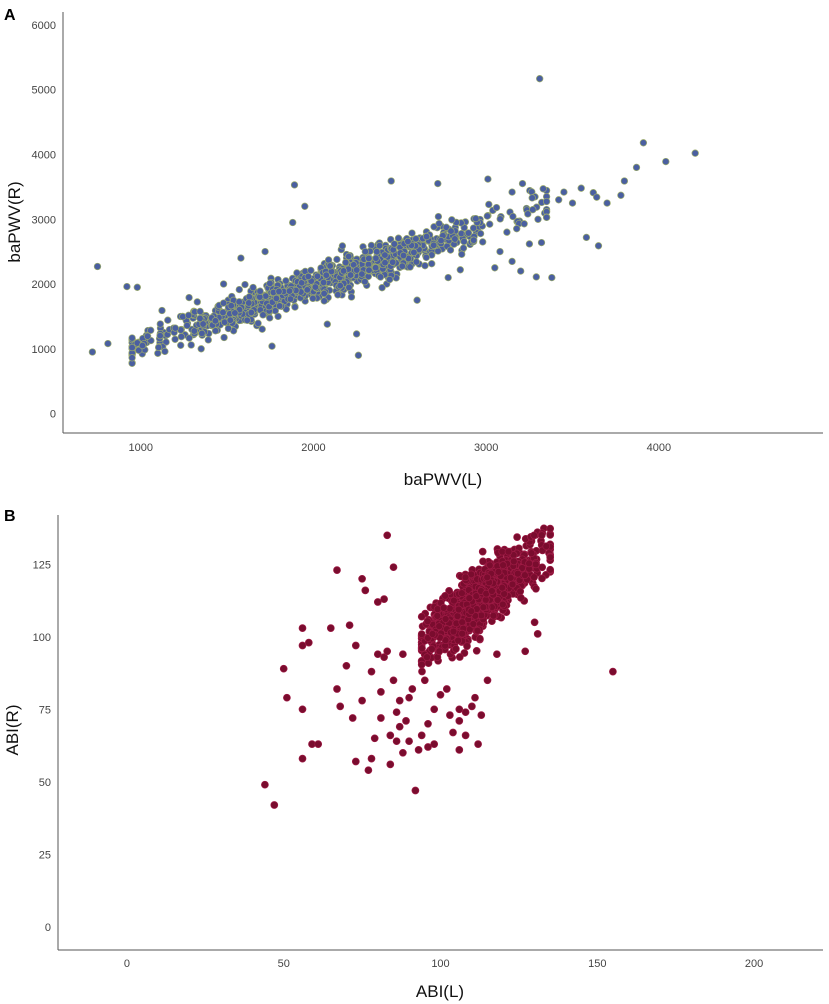 The width and height of the screenshot is (829, 1004). Describe the element at coordinates (140, 448) in the screenshot. I see `x-tick-label-a: 1000` at that location.